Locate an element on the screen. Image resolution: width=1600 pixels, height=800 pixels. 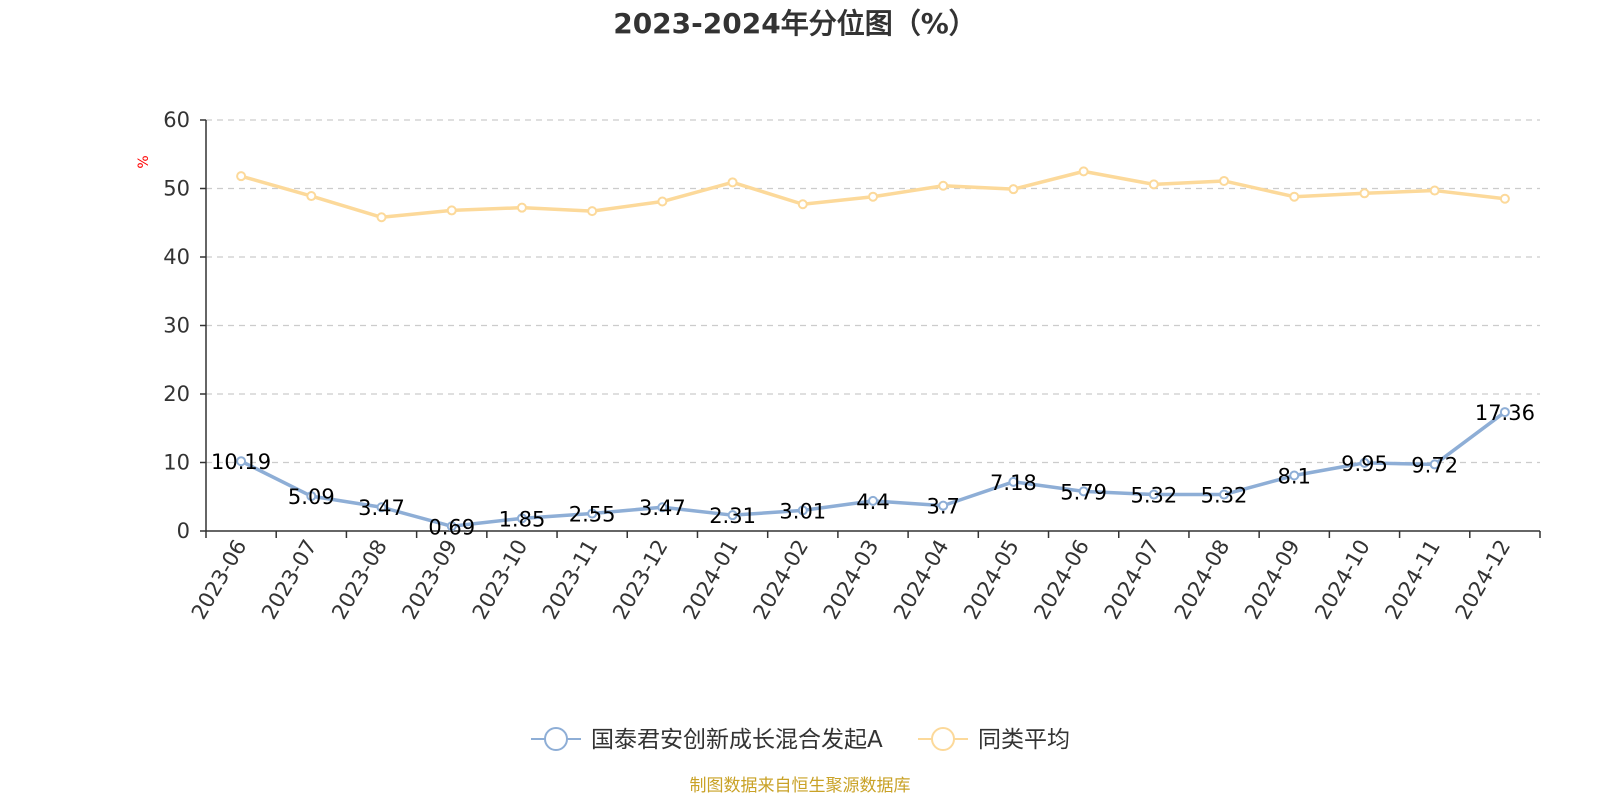
x-tick-label: 2023-12 is located at coordinates (640, 580).